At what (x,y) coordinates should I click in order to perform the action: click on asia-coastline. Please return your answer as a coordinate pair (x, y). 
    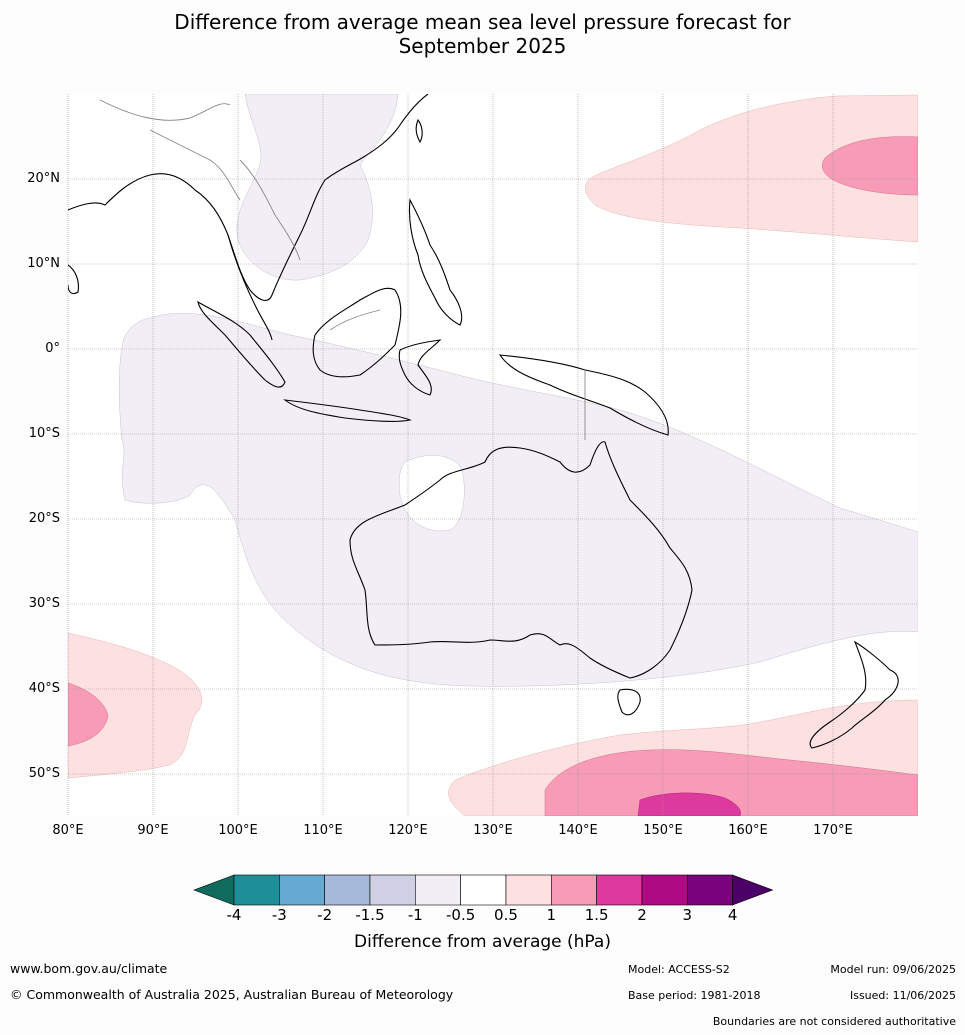
    Looking at the image, I should click on (248, 197).